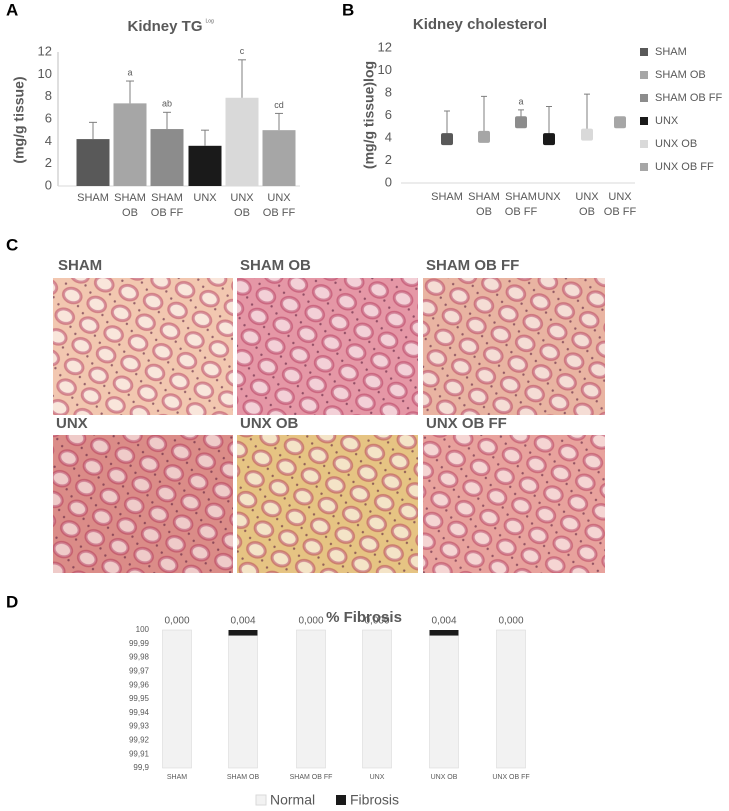  Describe the element at coordinates (139, 740) in the screenshot. I see `y-tick-label: 99,92` at that location.